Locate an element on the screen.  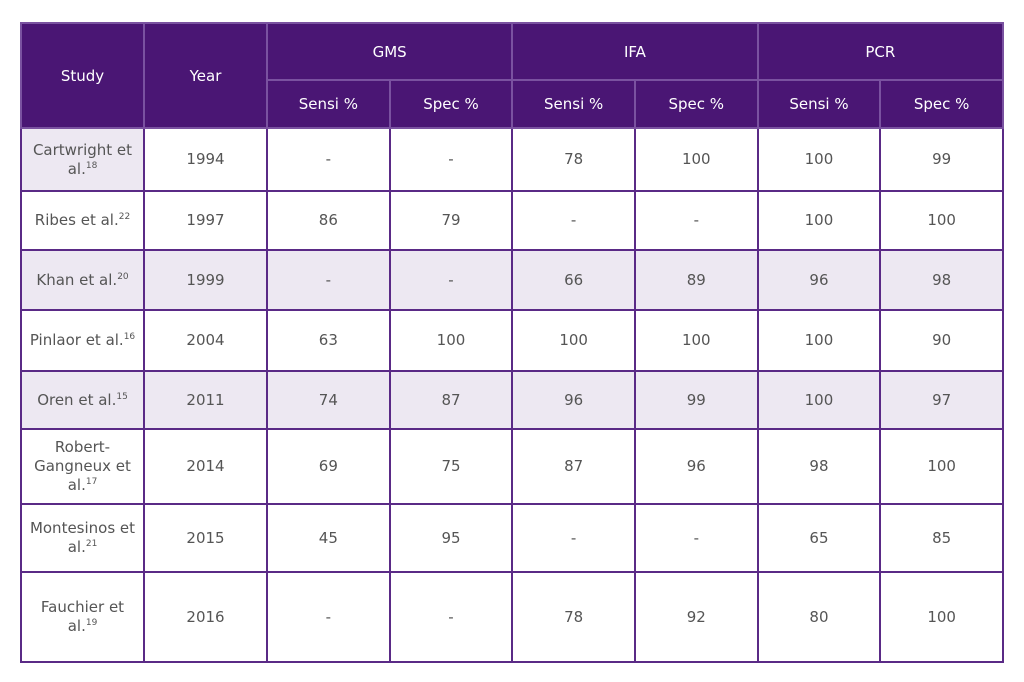
year-cell: 2014 is located at coordinates (205, 466).